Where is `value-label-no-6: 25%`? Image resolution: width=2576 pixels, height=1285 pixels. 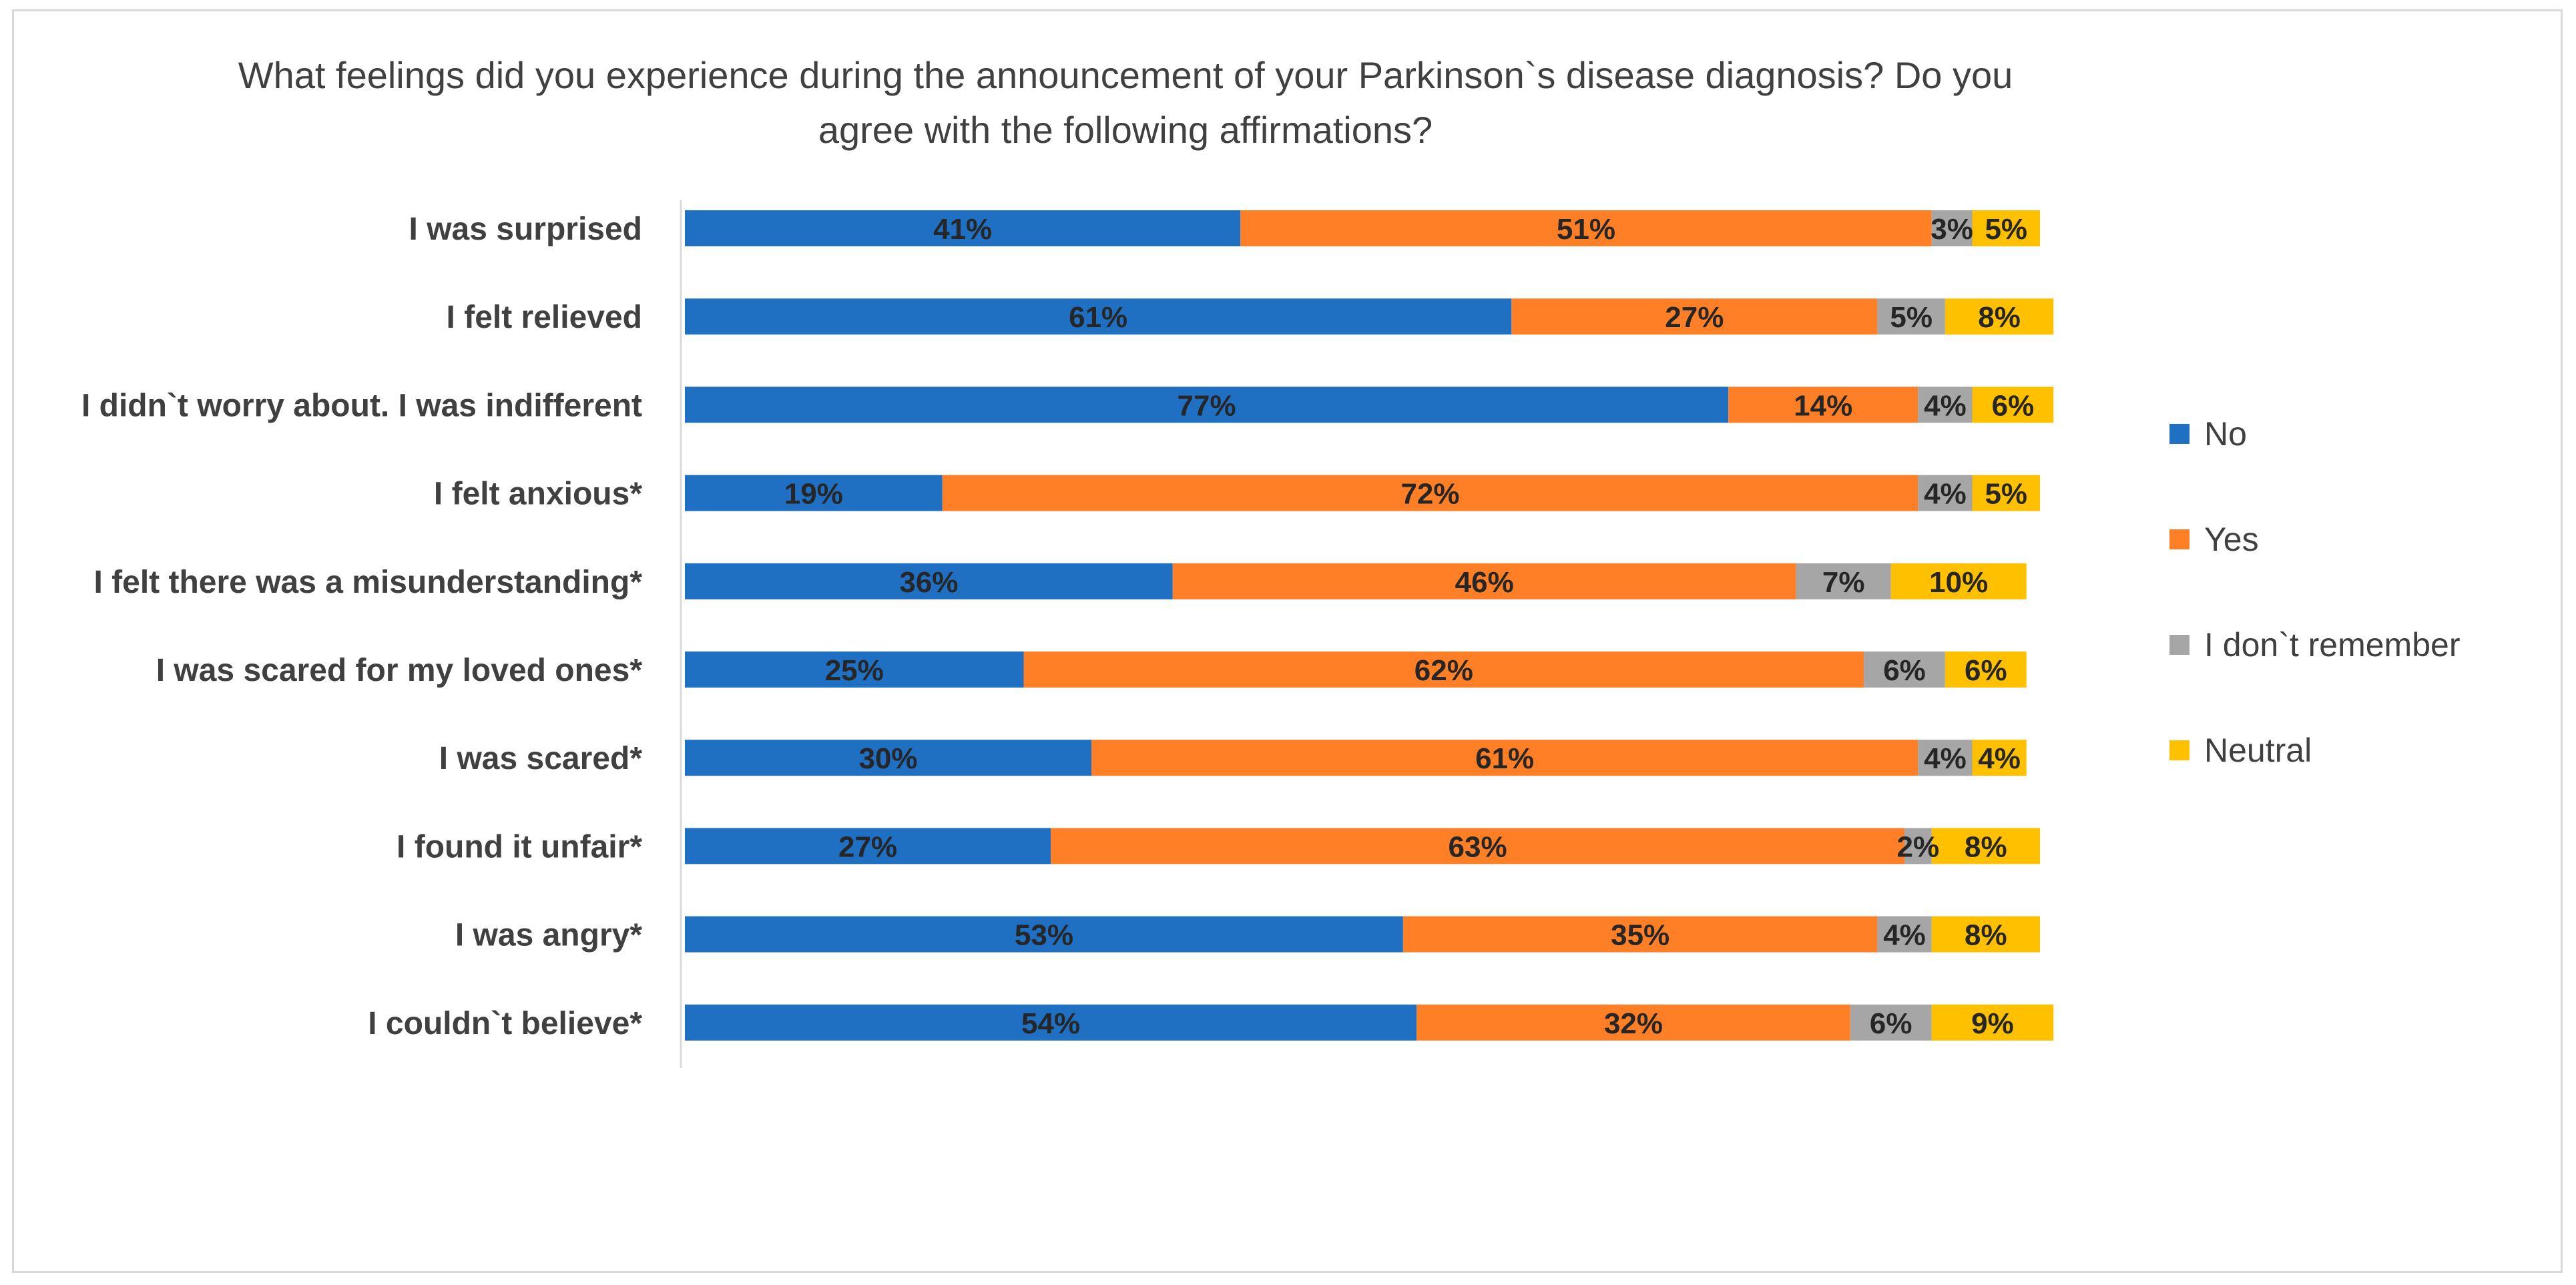 value-label-no-6: 25% is located at coordinates (854, 670).